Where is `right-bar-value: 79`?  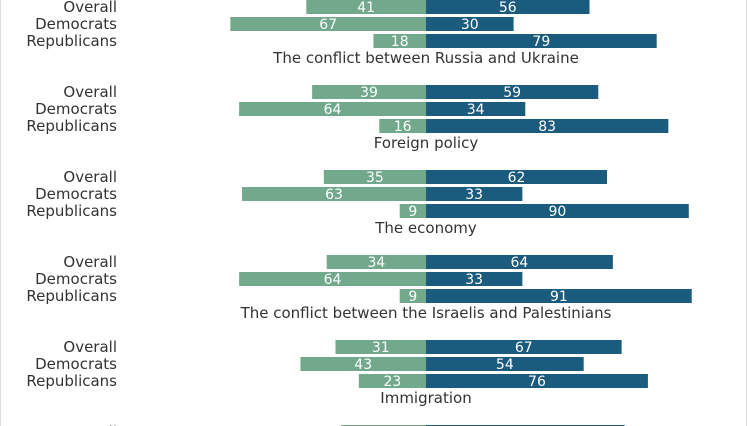
right-bar-value: 79 is located at coordinates (541, 42).